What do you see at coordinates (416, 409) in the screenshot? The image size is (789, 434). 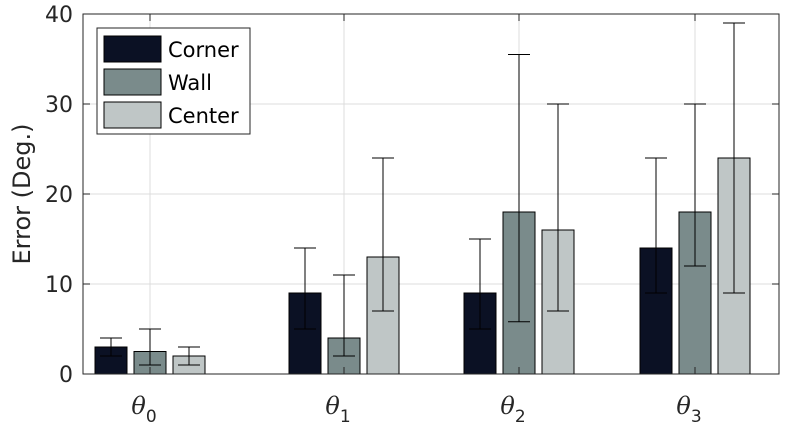 I see `x-tick-labels: θ0 θ1 θ2 θ3` at bounding box center [416, 409].